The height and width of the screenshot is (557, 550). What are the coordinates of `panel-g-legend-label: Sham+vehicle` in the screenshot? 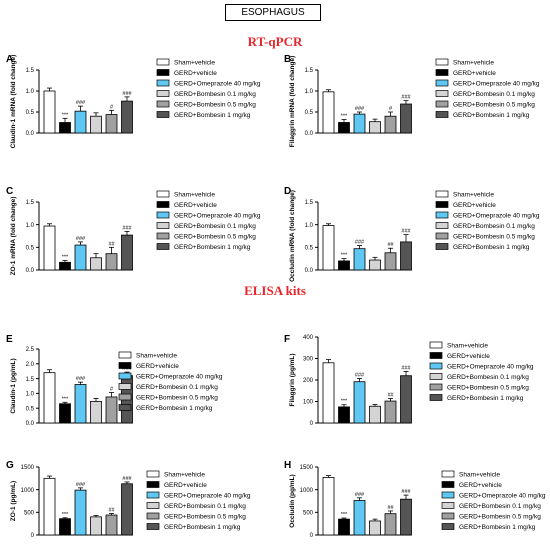 It's located at (184, 475).